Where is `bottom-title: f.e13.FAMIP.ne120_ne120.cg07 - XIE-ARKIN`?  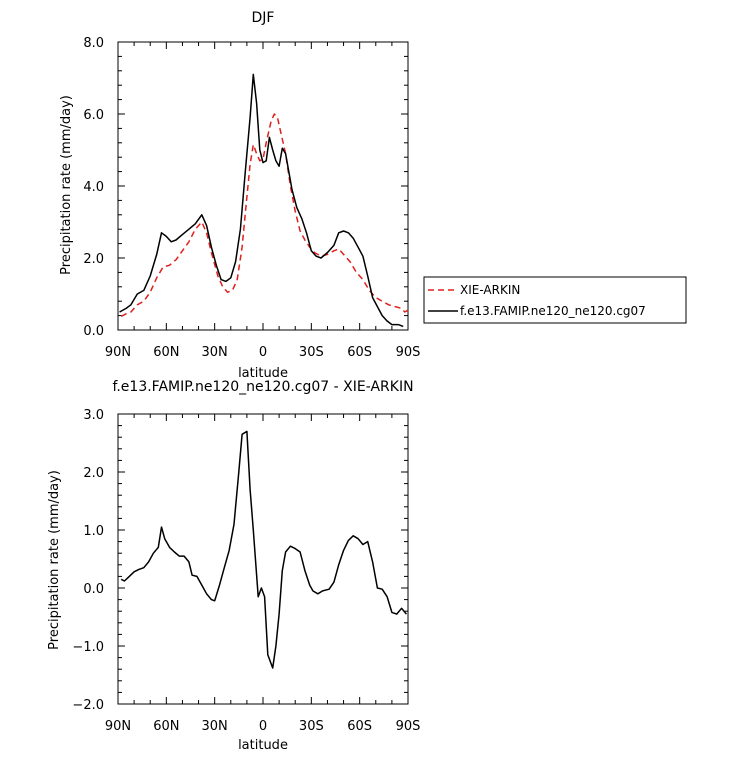
bottom-title: f.e13.FAMIP.ne120_ne120.cg07 - XIE-ARKIN is located at coordinates (262, 387).